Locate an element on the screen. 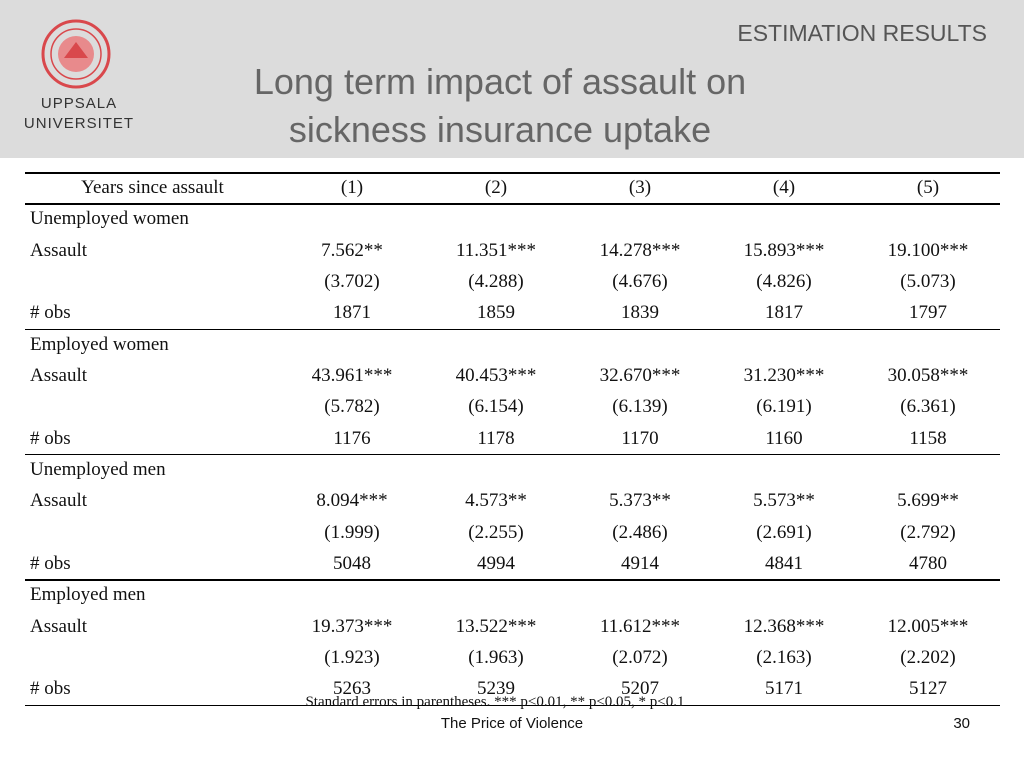 The image size is (1024, 768). table-cell: 1839 is located at coordinates (640, 313).